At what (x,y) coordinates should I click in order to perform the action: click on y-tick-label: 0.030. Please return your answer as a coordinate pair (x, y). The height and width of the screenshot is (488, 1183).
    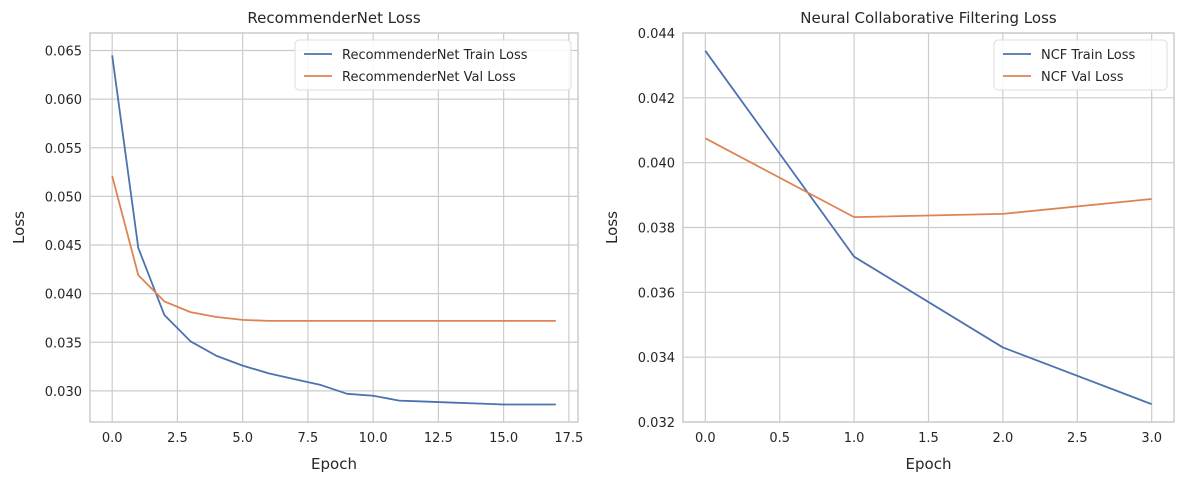
    Looking at the image, I should click on (63, 392).